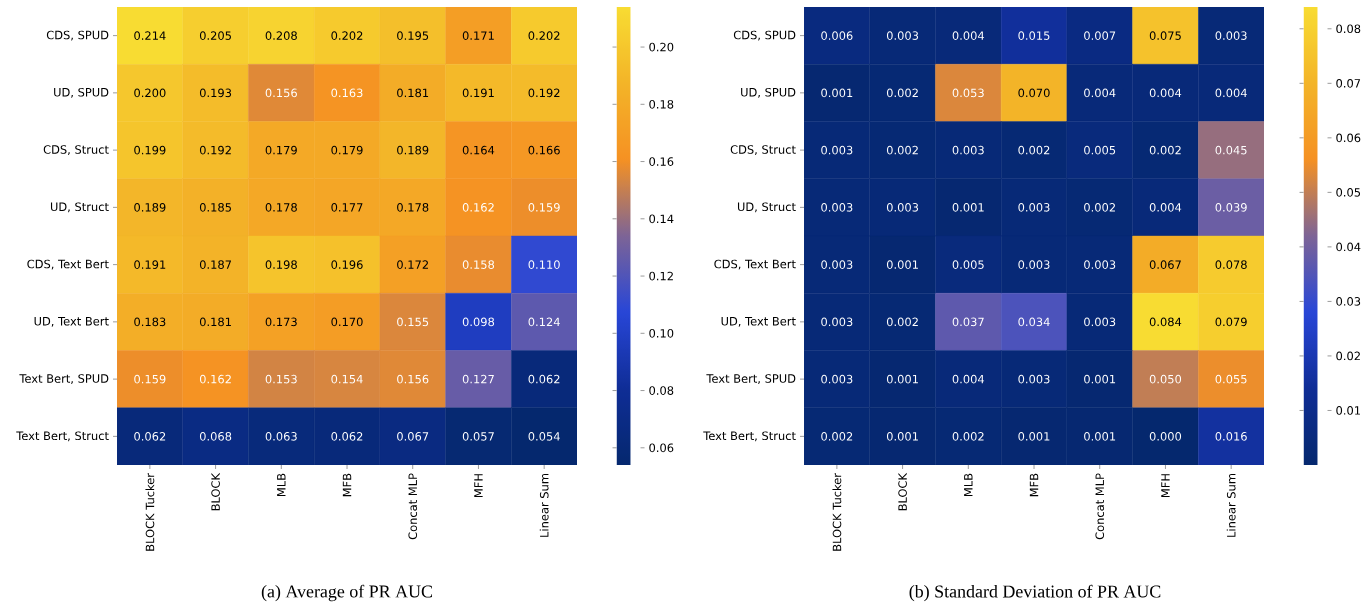  I want to click on data-label: 0.200, so click(150, 93).